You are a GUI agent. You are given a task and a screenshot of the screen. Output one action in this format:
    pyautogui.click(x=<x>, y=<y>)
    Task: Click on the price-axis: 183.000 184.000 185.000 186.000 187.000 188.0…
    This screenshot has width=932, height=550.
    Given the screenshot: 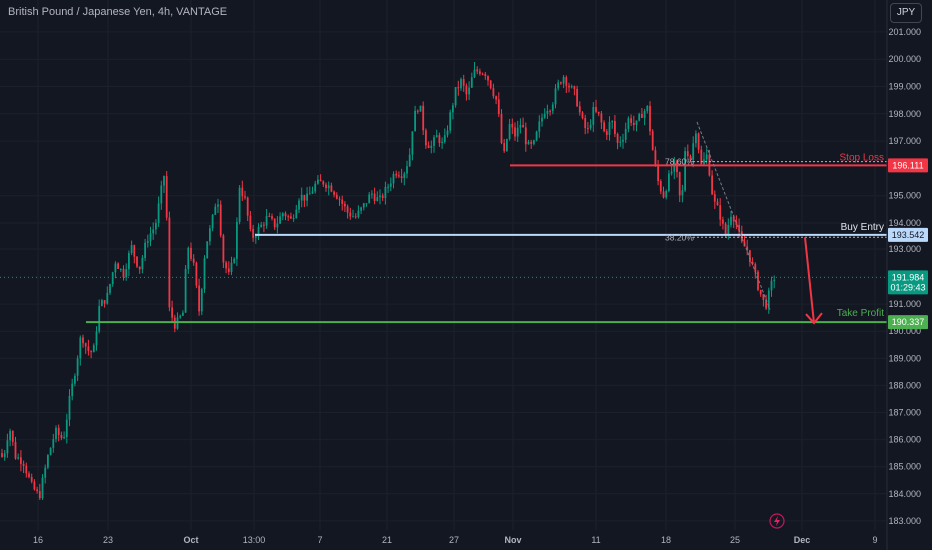 What is the action you would take?
    pyautogui.click(x=904, y=276)
    